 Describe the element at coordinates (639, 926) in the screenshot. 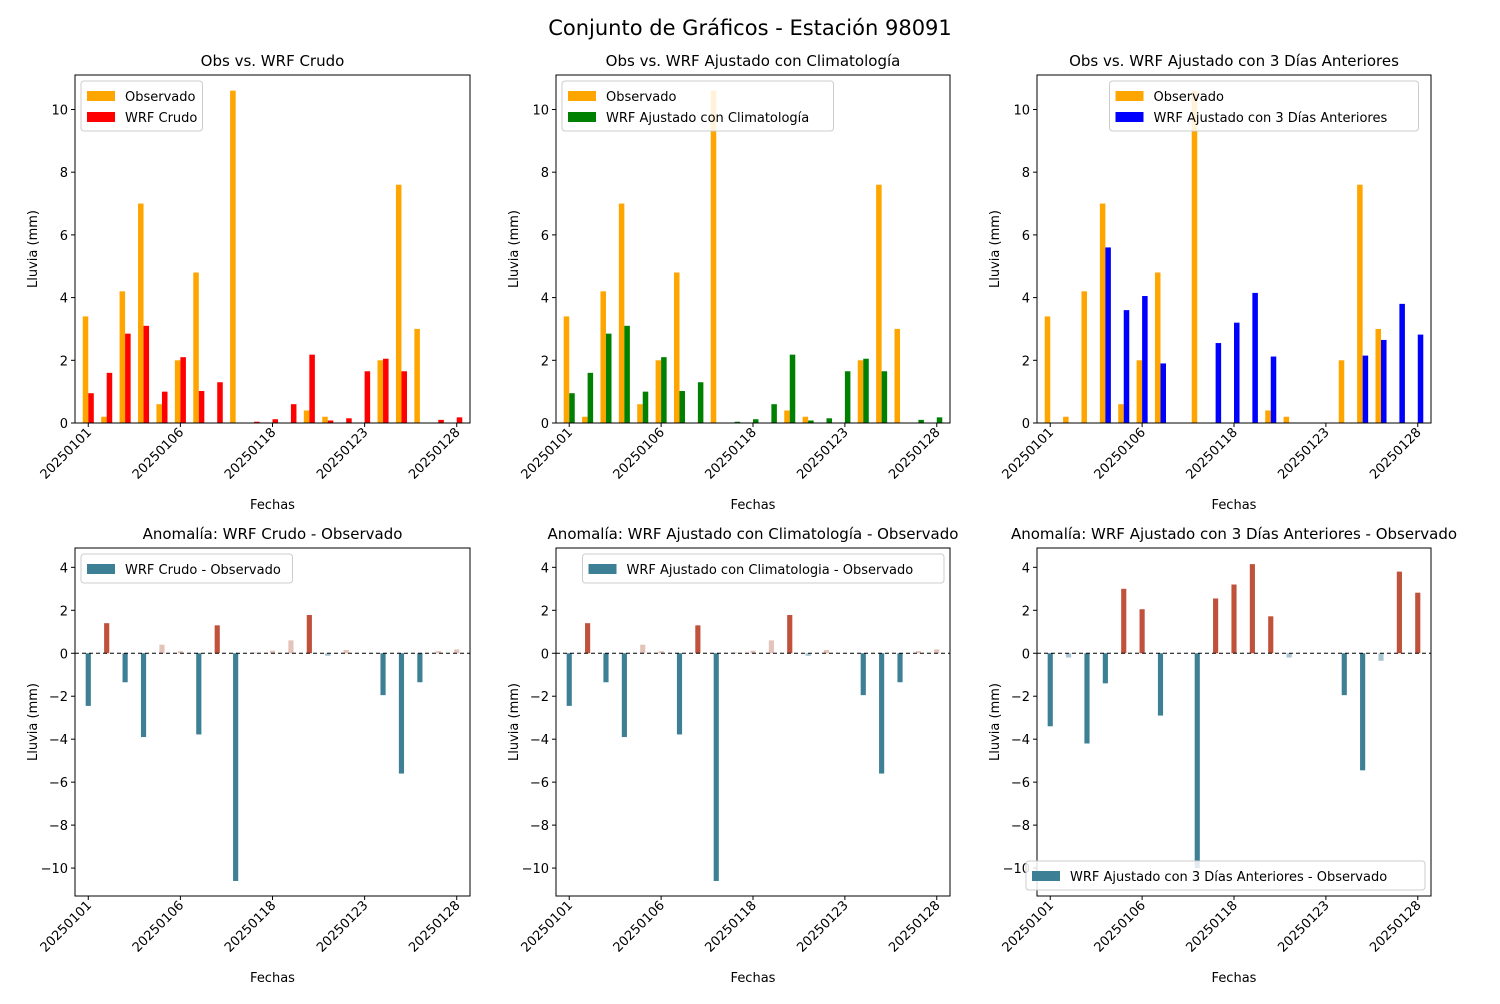

I see `x-tick-label: 20250106` at that location.